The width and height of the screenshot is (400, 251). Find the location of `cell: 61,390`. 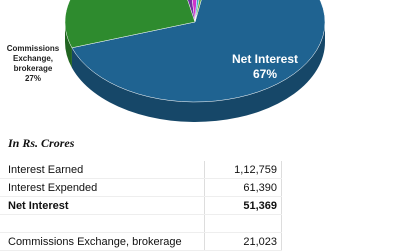

cell: 61,390 is located at coordinates (243, 187).